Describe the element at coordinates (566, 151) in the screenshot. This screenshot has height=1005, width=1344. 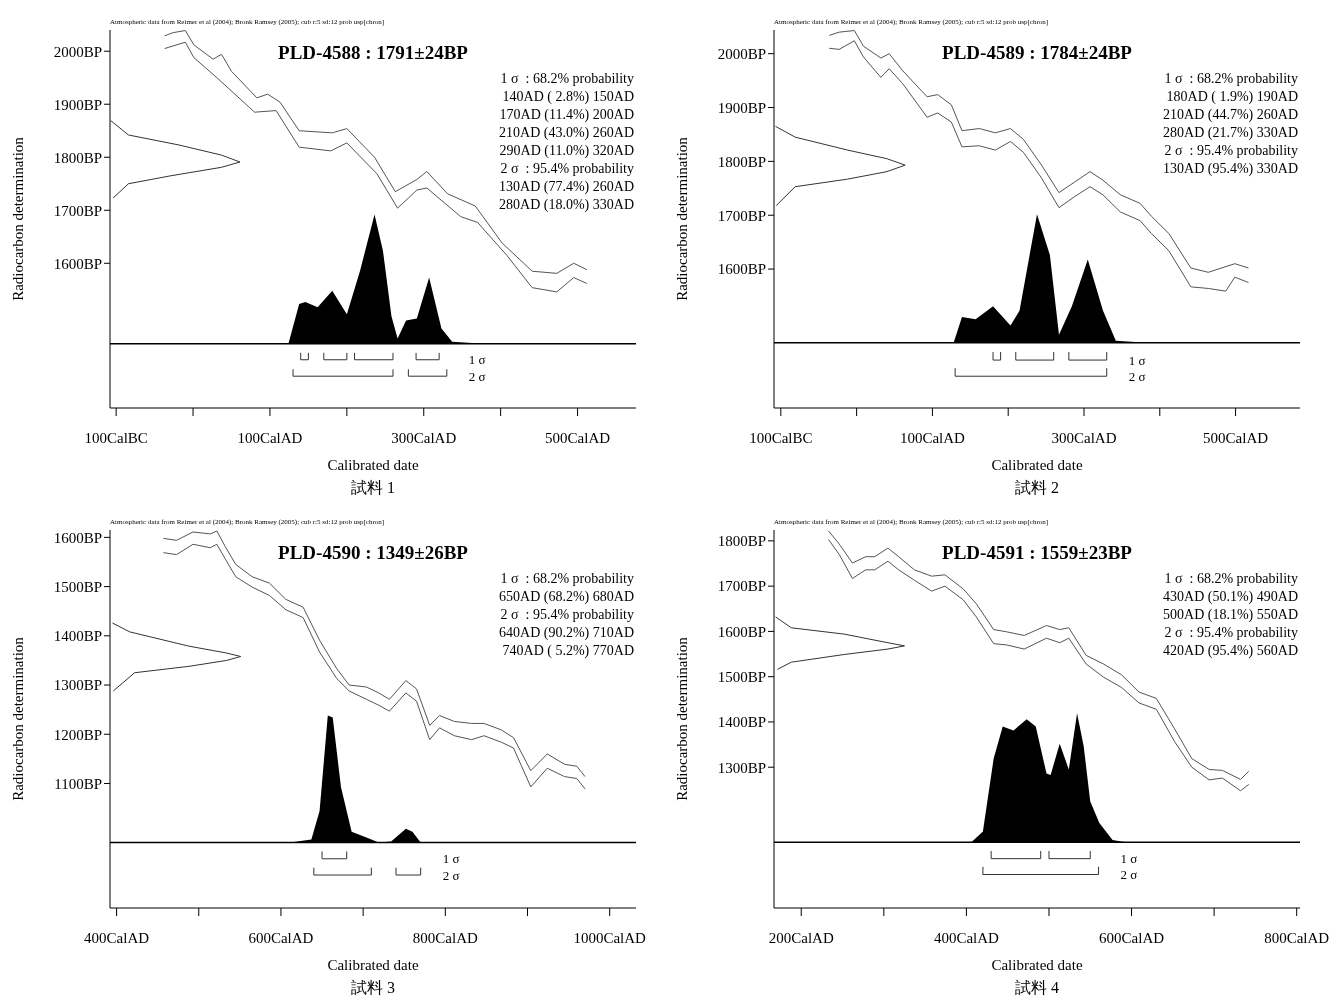
I see `annotation: 290AD (11.0%) 320AD` at that location.